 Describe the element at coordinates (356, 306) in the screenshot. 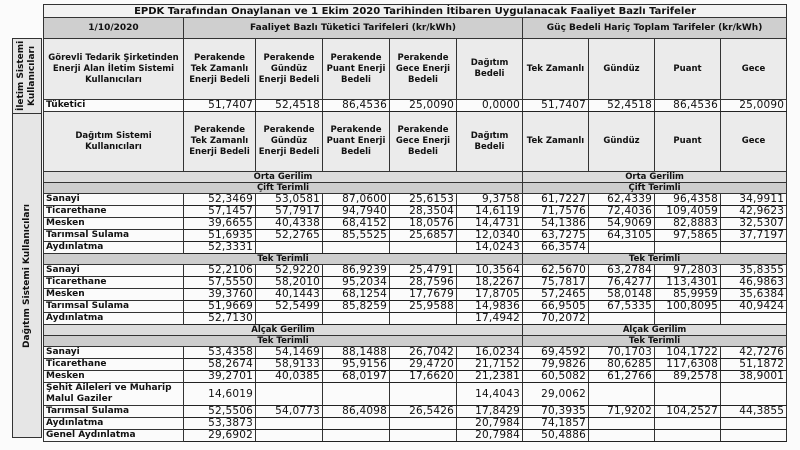

I see `value-cell: 85,8259` at that location.